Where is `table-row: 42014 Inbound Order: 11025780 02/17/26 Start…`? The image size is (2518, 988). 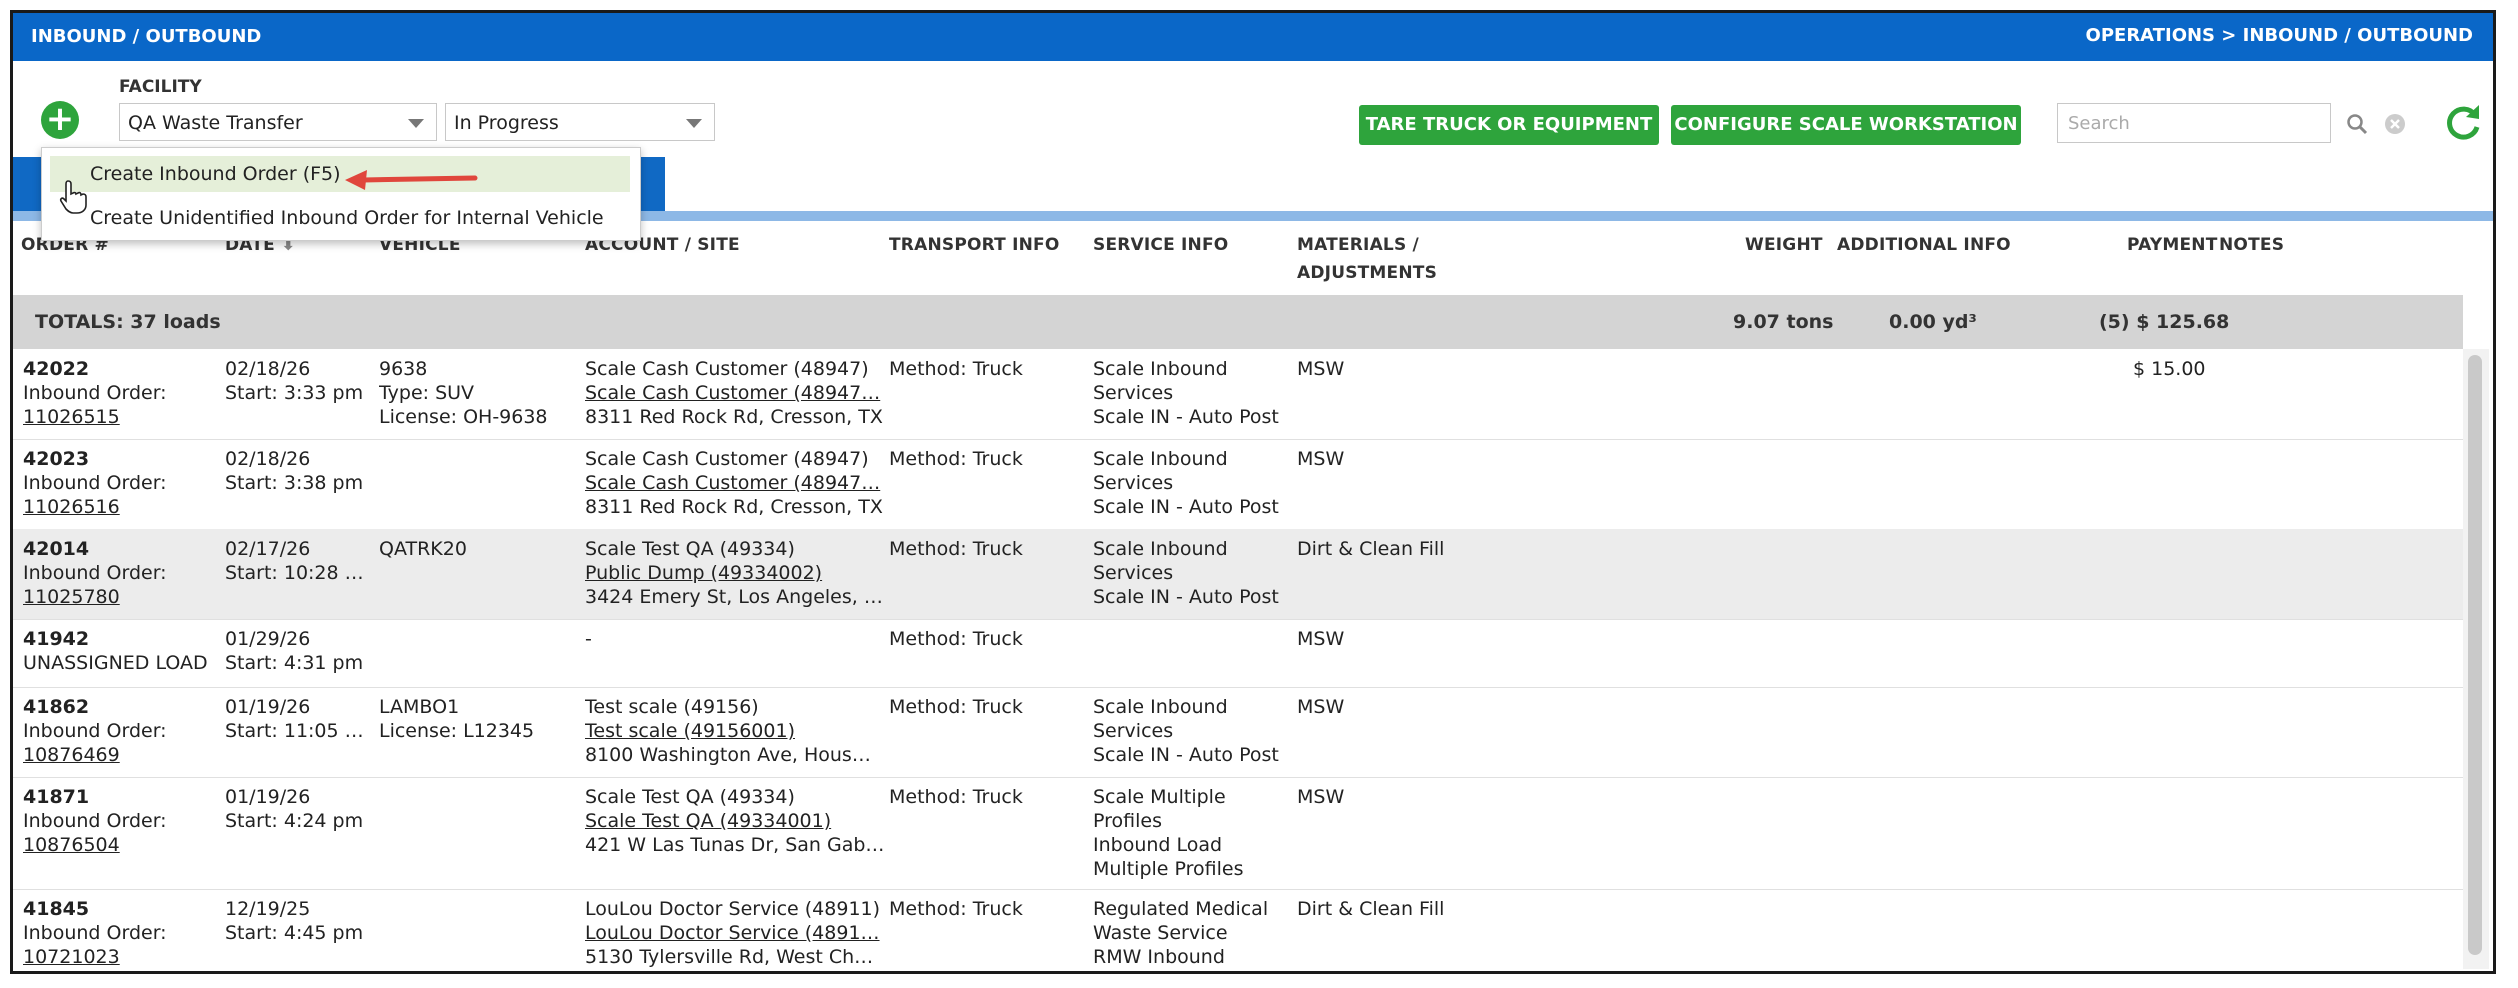 table-row: 42014 Inbound Order: 11025780 02/17/26 Start… is located at coordinates (1238, 574).